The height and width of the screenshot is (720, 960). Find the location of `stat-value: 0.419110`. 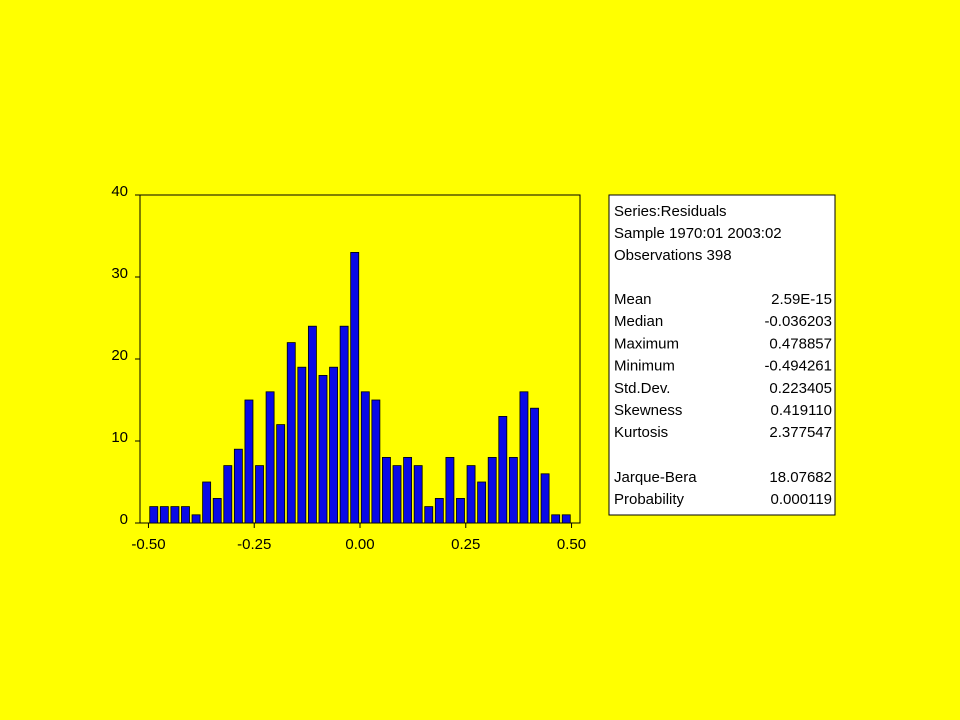

stat-value: 0.419110 is located at coordinates (801, 410).